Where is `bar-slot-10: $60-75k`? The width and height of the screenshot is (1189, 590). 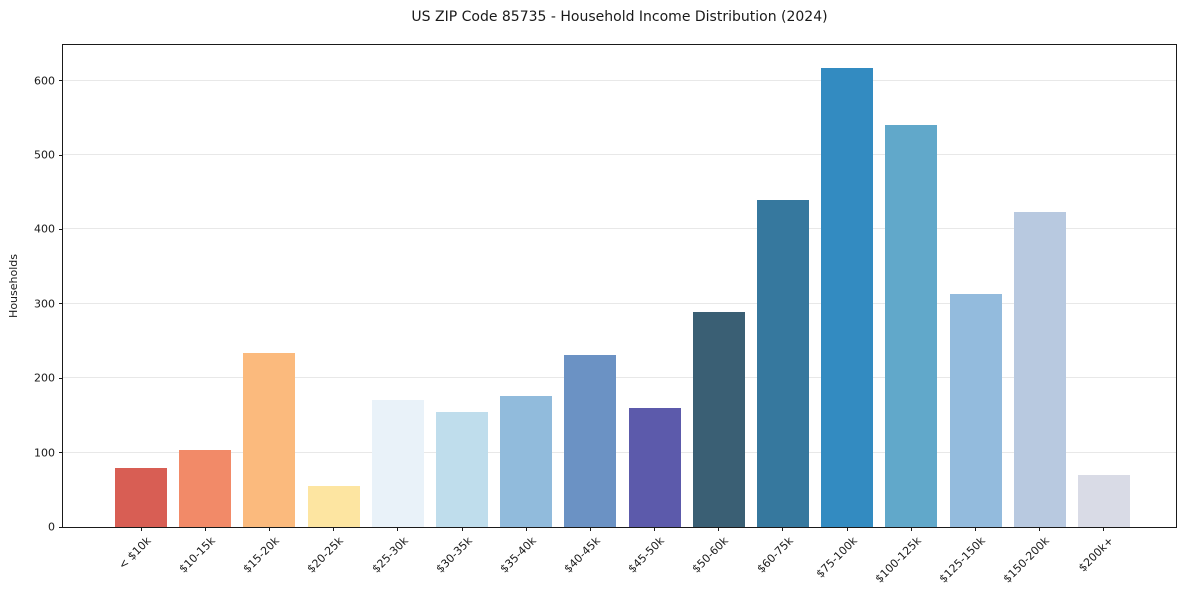 bar-slot-10: $60-75k is located at coordinates (783, 310).